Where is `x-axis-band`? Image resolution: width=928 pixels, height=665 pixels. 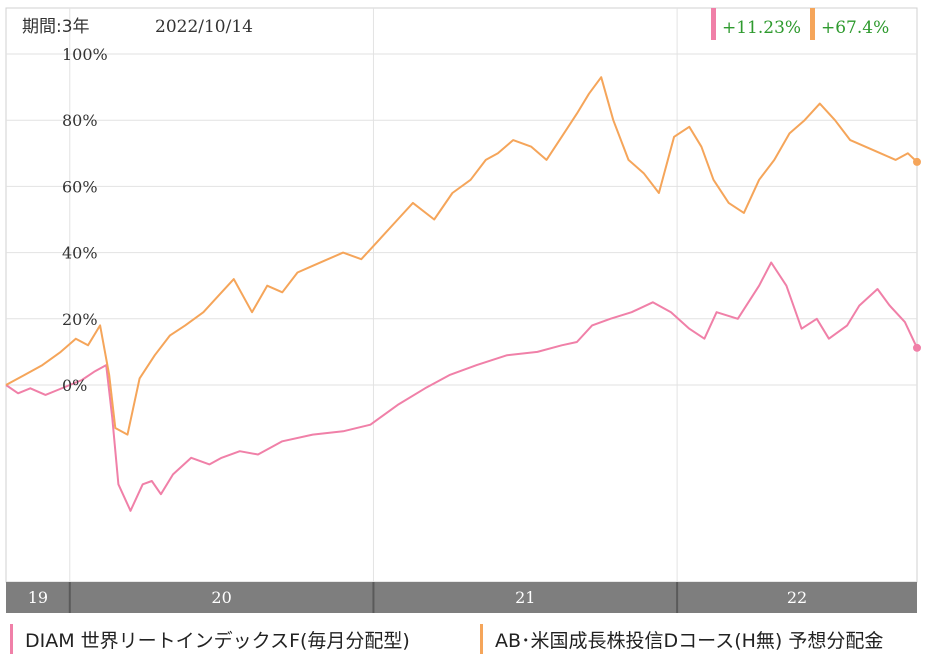
x-axis-band is located at coordinates (461, 597).